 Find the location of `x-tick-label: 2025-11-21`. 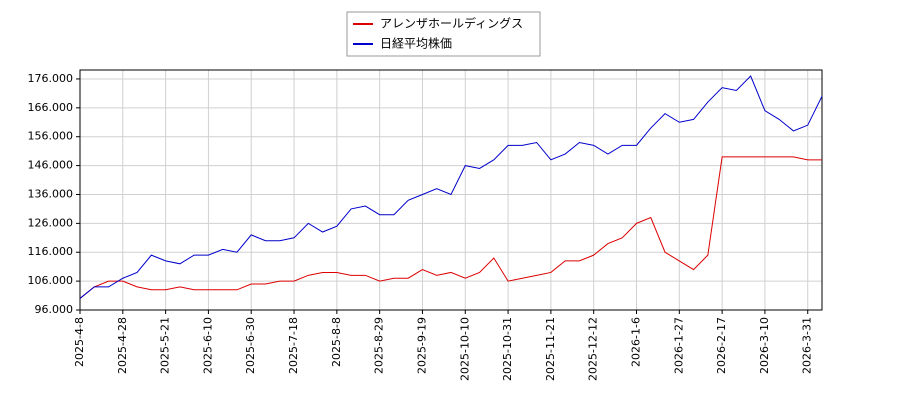

x-tick-label: 2025-11-21 is located at coordinates (550, 349).